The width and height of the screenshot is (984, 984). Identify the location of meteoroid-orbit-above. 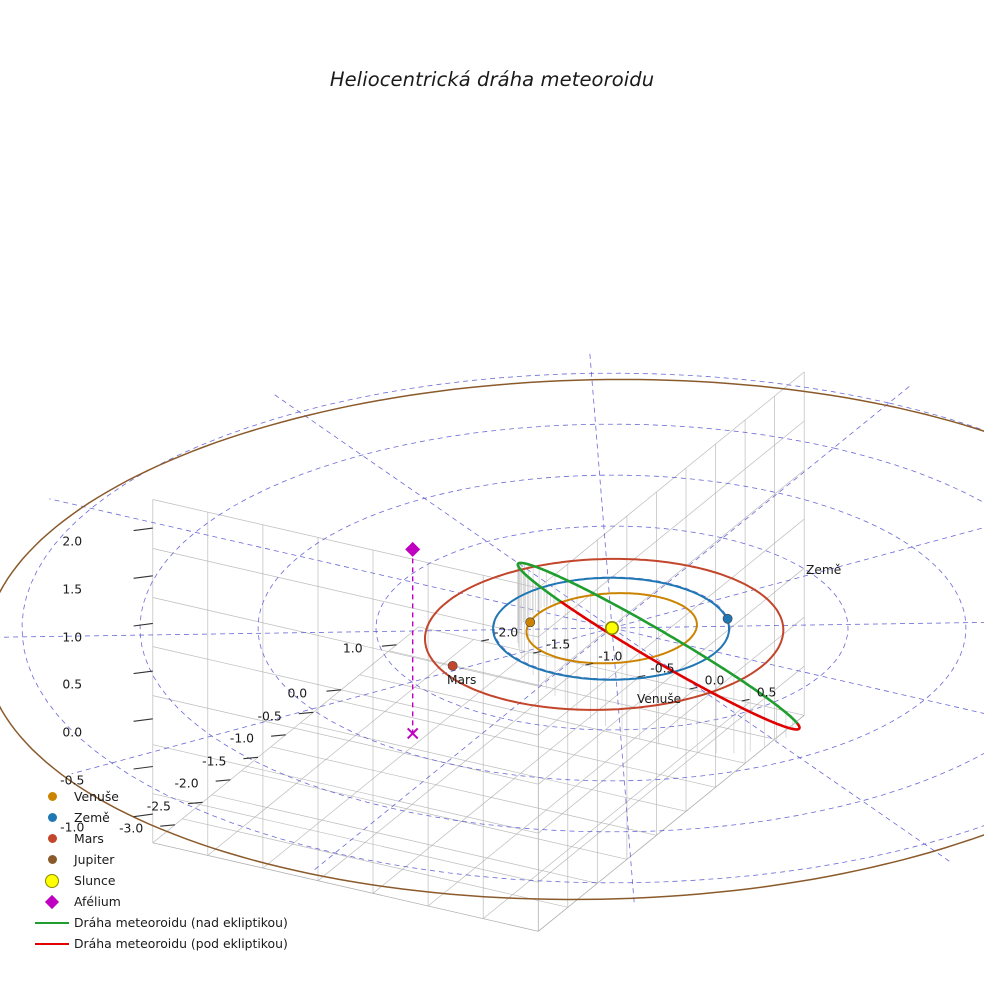
(657, 642).